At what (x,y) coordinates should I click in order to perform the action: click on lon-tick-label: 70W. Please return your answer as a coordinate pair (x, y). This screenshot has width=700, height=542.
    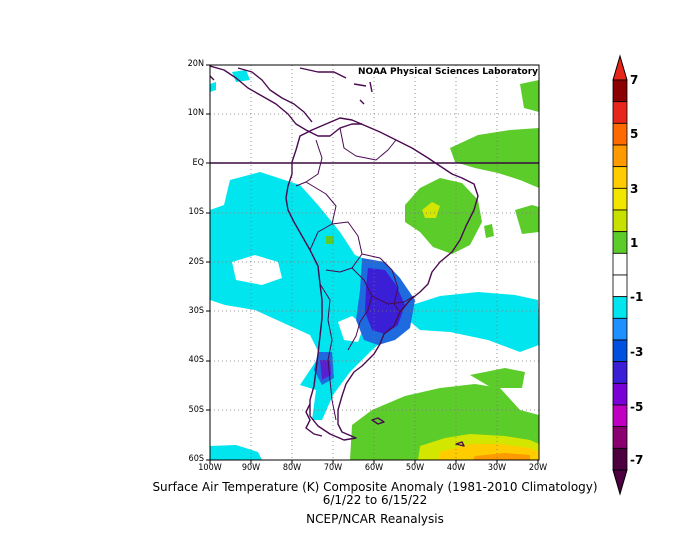
    Looking at the image, I should click on (333, 468).